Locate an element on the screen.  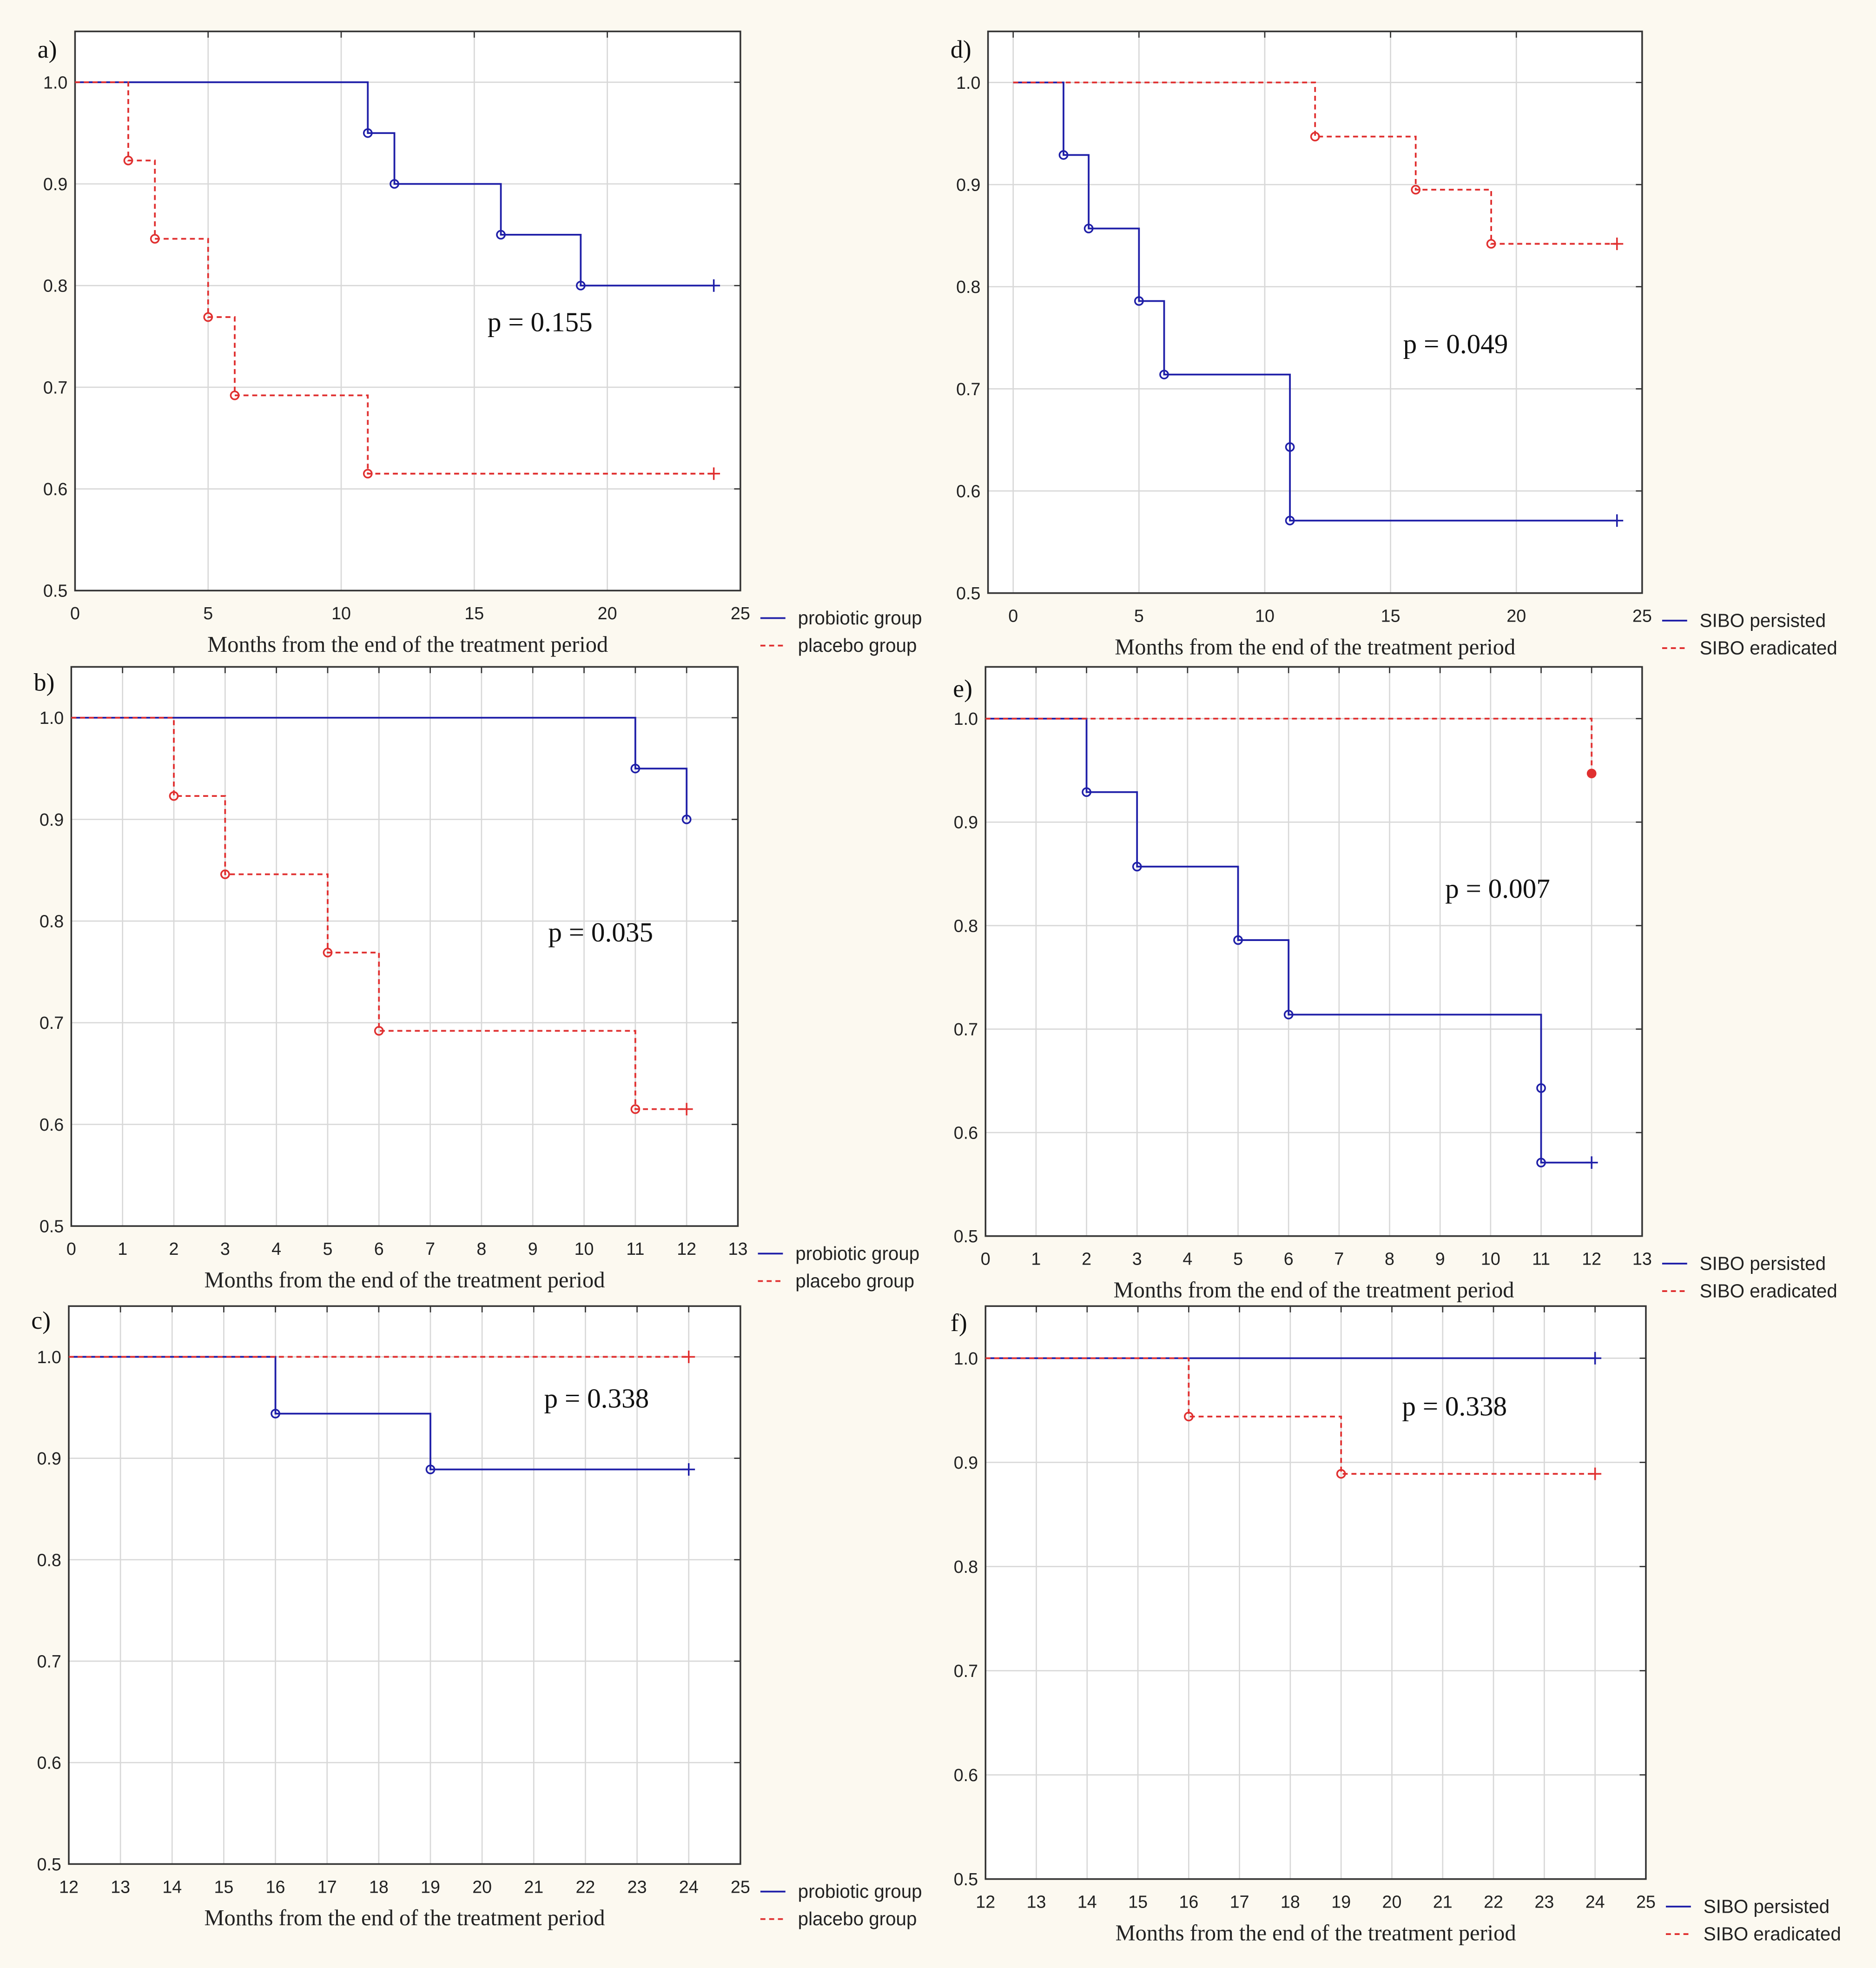
legend-label: probiotic group is located at coordinates (860, 618).